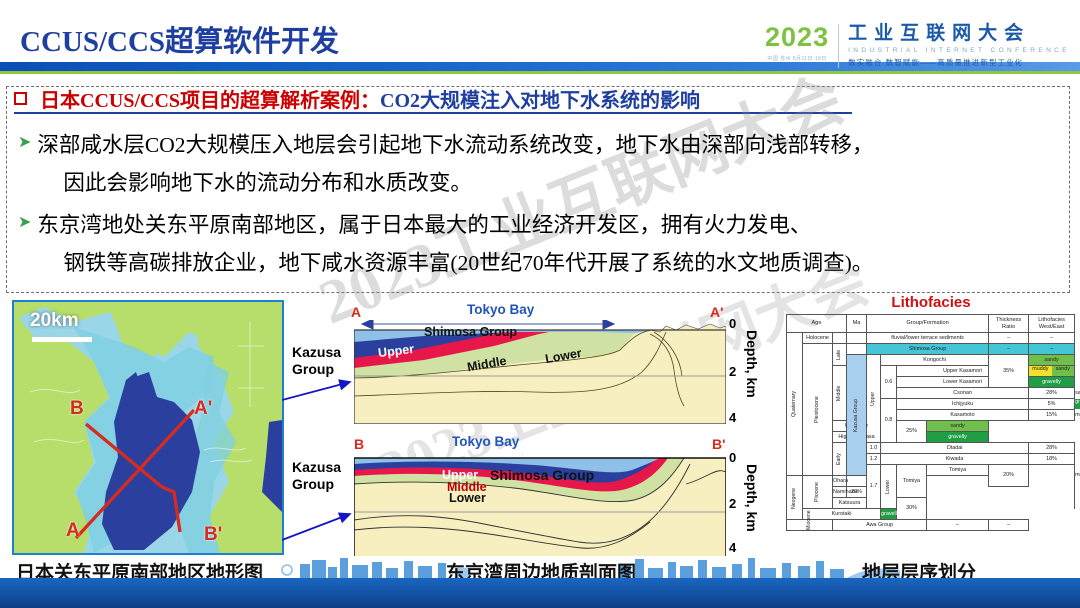 Image resolution: width=1080 pixels, height=608 pixels. What do you see at coordinates (1052, 349) in the screenshot?
I see `litho-shimosa: –` at bounding box center [1052, 349].